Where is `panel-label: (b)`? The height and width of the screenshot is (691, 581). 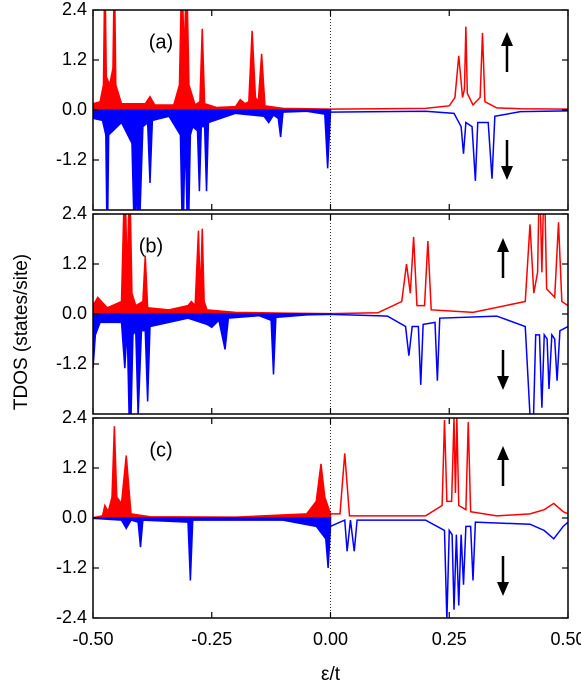 panel-label: (b) is located at coordinates (151, 246).